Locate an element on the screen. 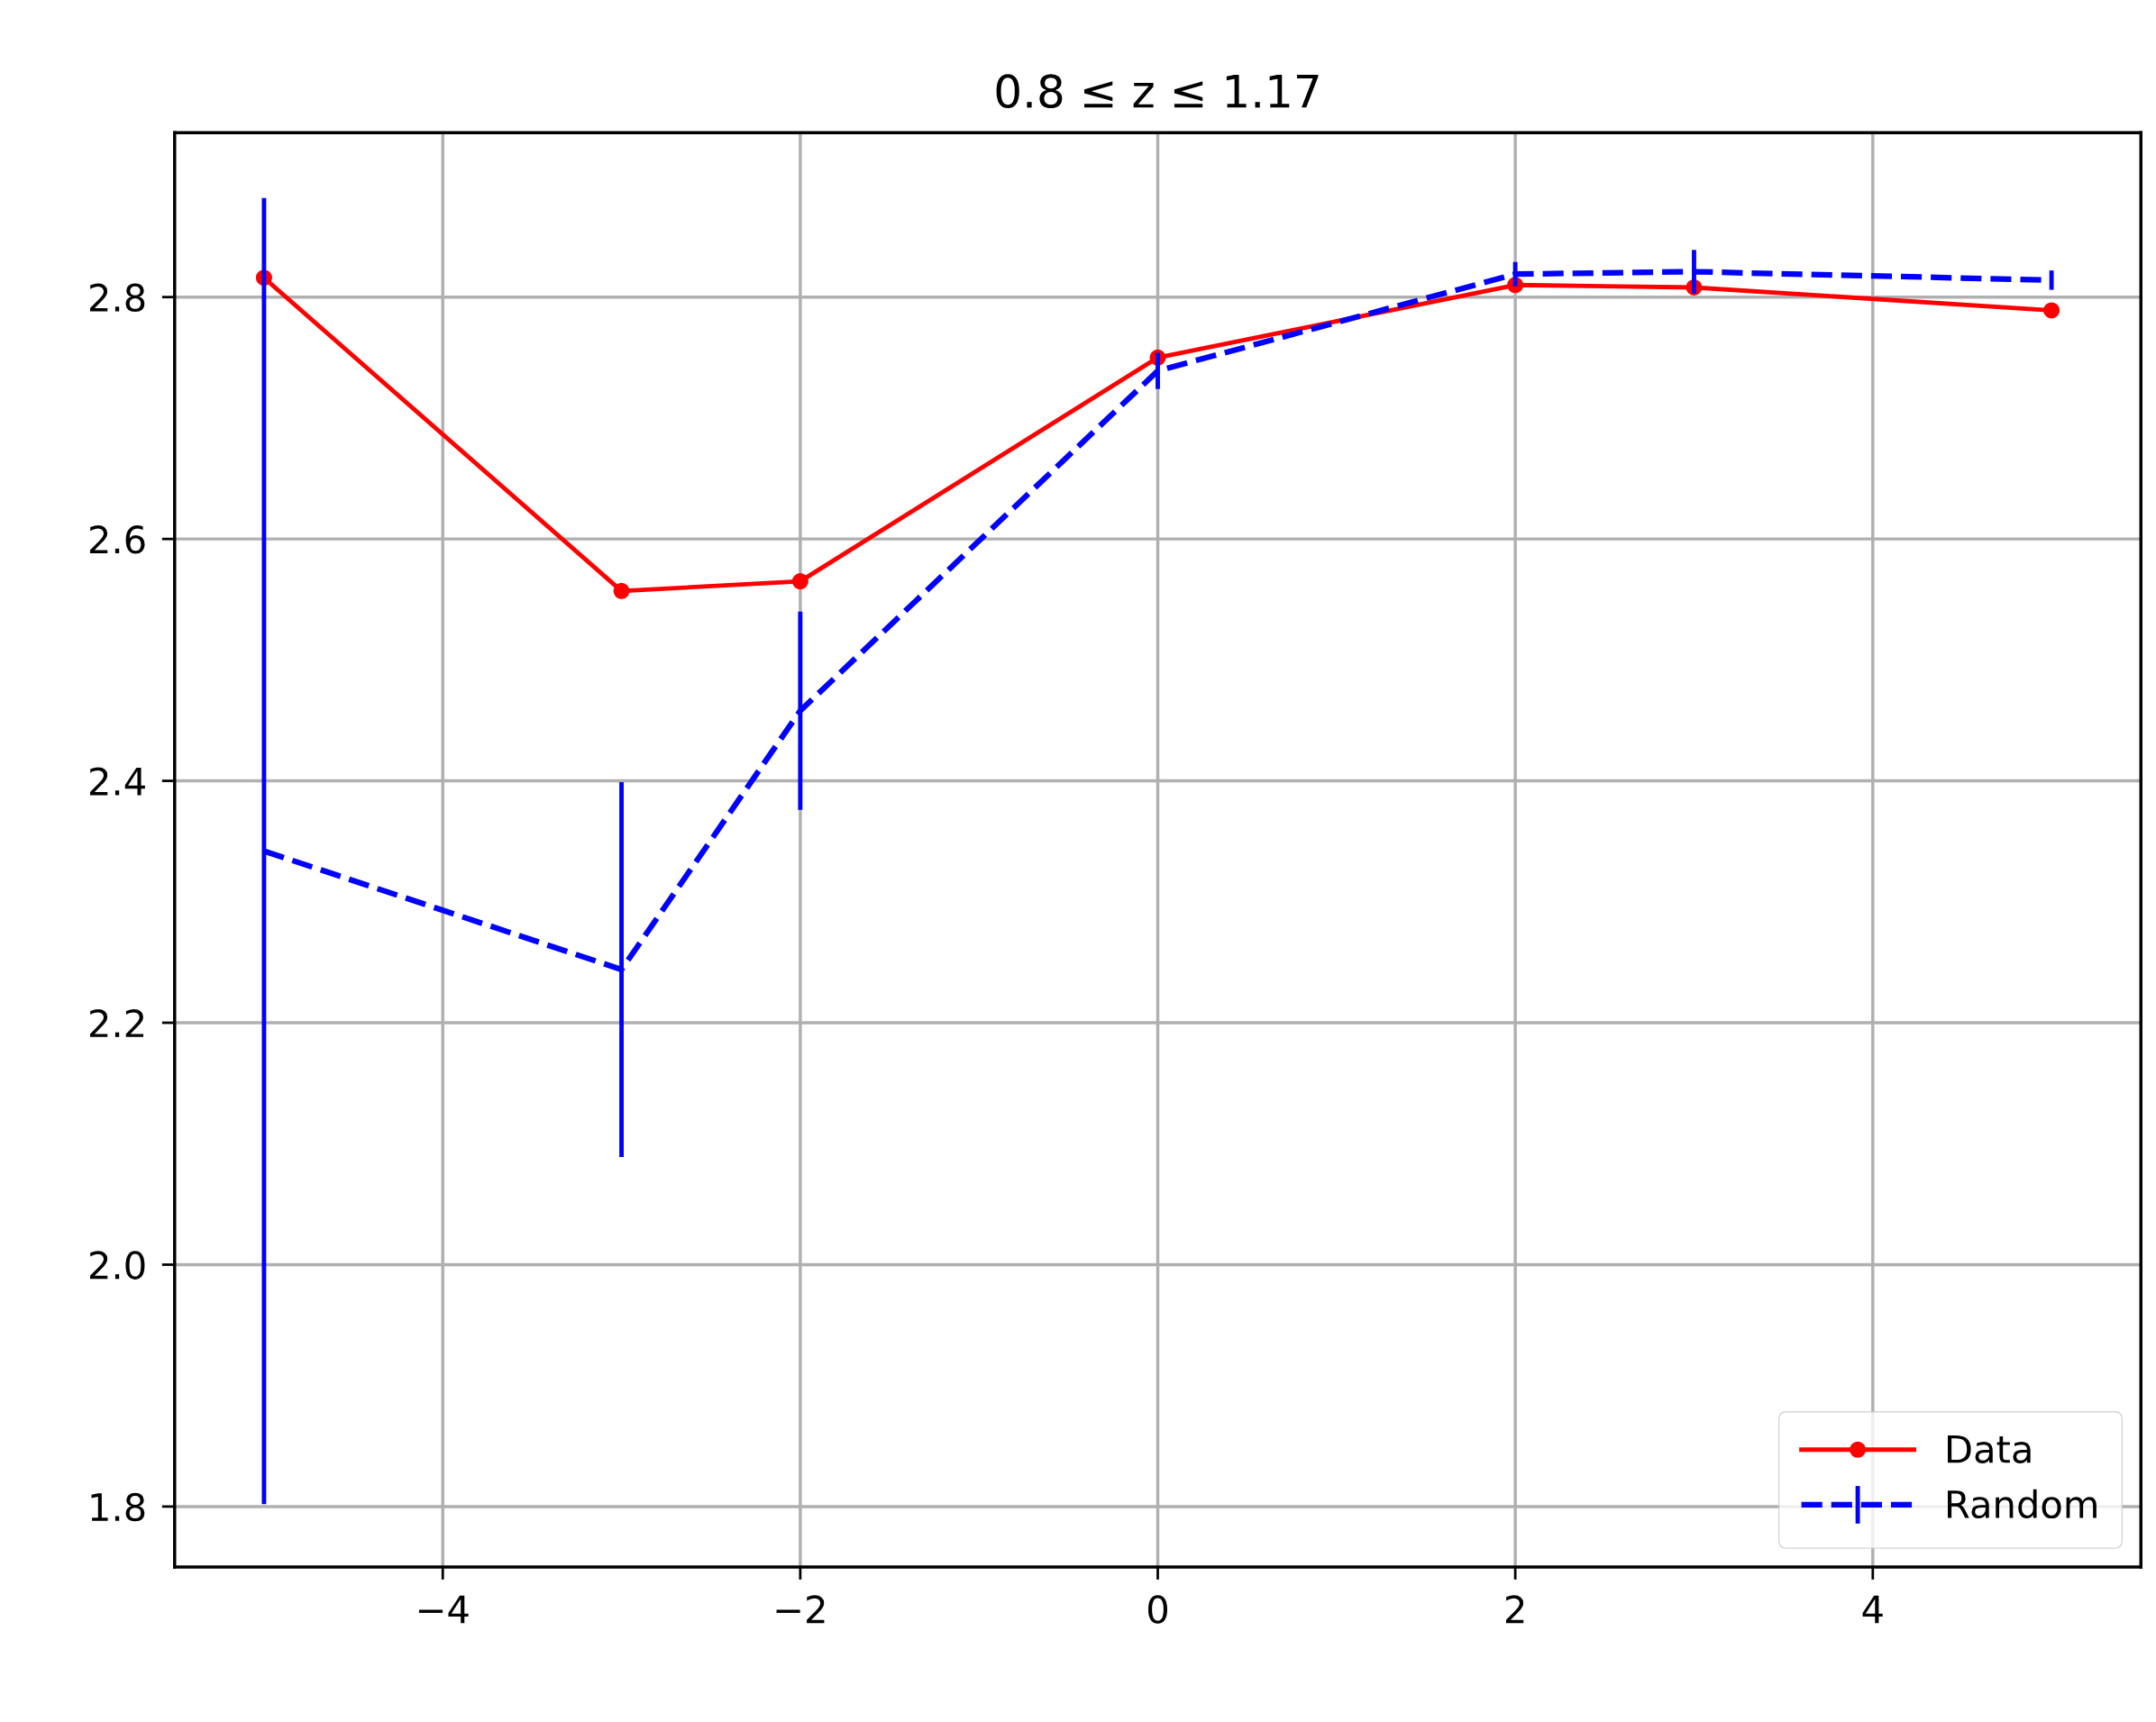 The image size is (2156, 1722). y-tick-label: 2.0 is located at coordinates (117, 1265).